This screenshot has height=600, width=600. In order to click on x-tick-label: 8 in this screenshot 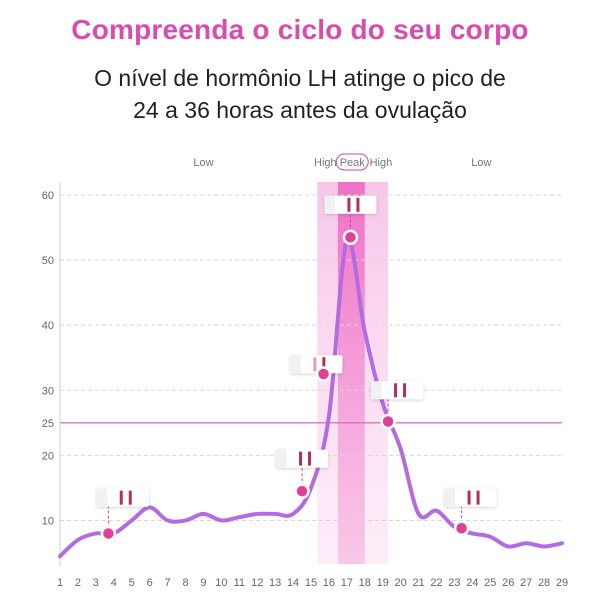, I will do `click(185, 583)`.